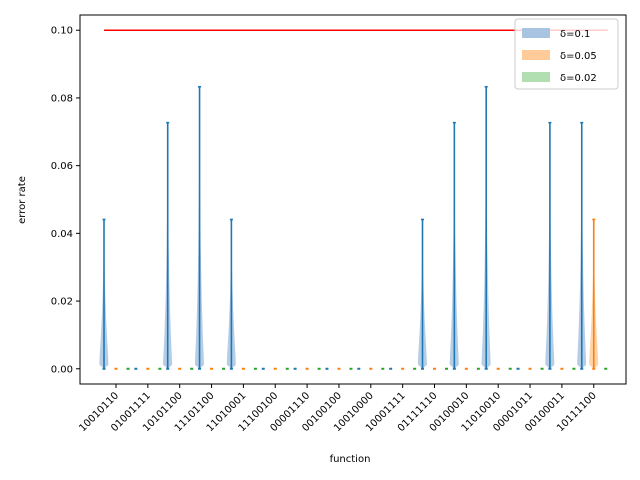 The height and width of the screenshot is (480, 640). What do you see at coordinates (62, 98) in the screenshot?
I see `y-tick-label: 0.08` at bounding box center [62, 98].